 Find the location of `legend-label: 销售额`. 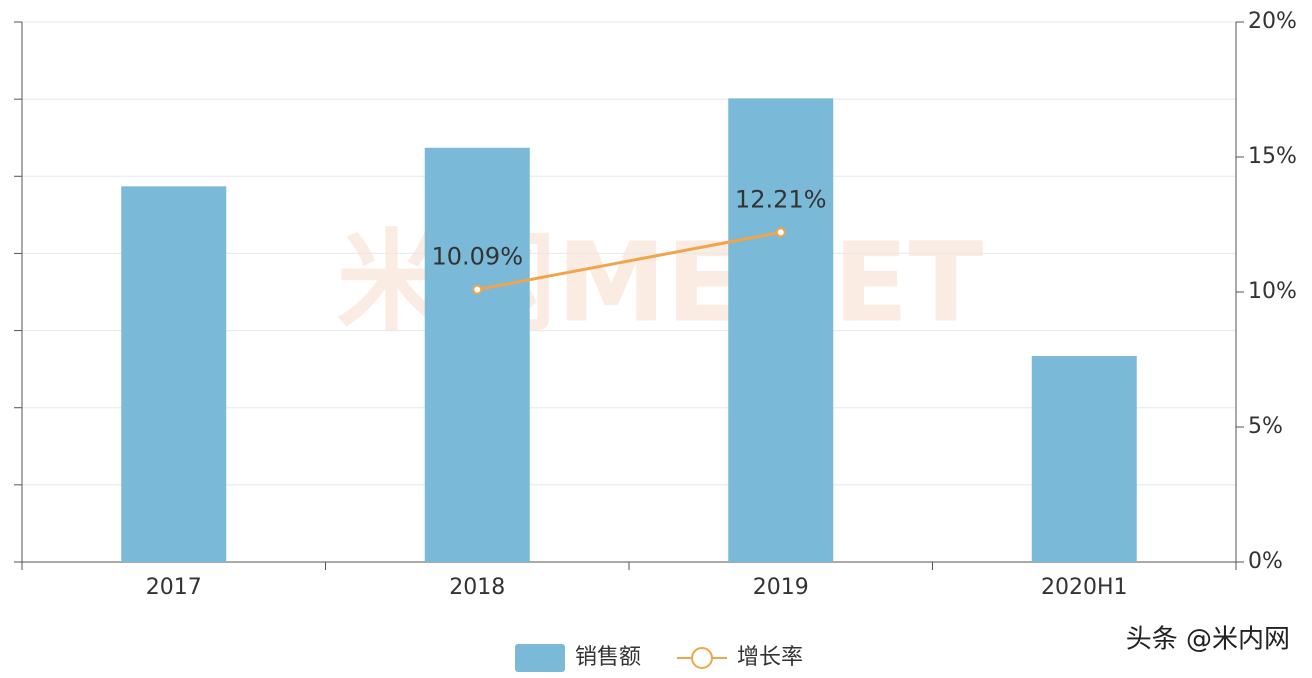

legend-label: 销售额 is located at coordinates (608, 657).